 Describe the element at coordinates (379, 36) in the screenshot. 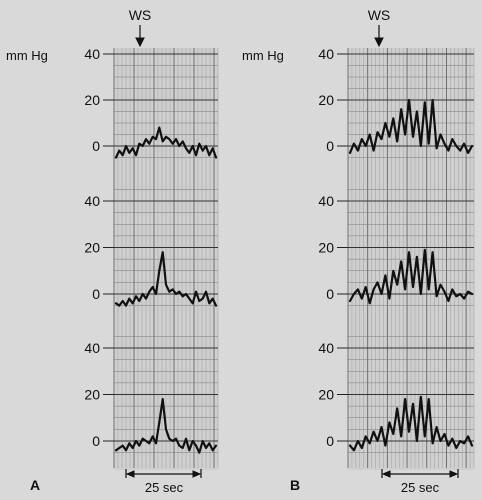

I see `panel-b-ws-arrow-icon` at that location.